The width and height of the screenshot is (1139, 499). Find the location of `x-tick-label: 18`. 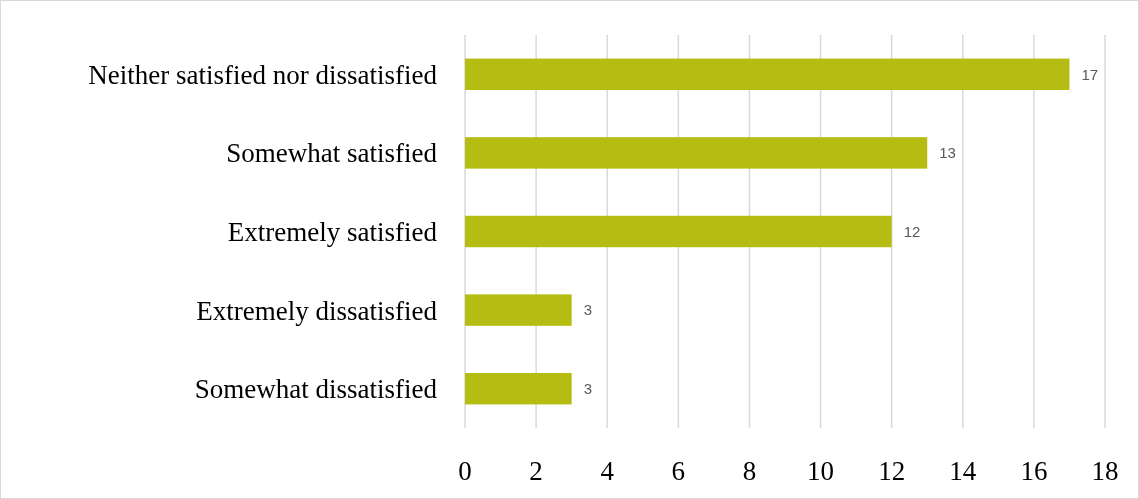

x-tick-label: 18 is located at coordinates (1105, 471).